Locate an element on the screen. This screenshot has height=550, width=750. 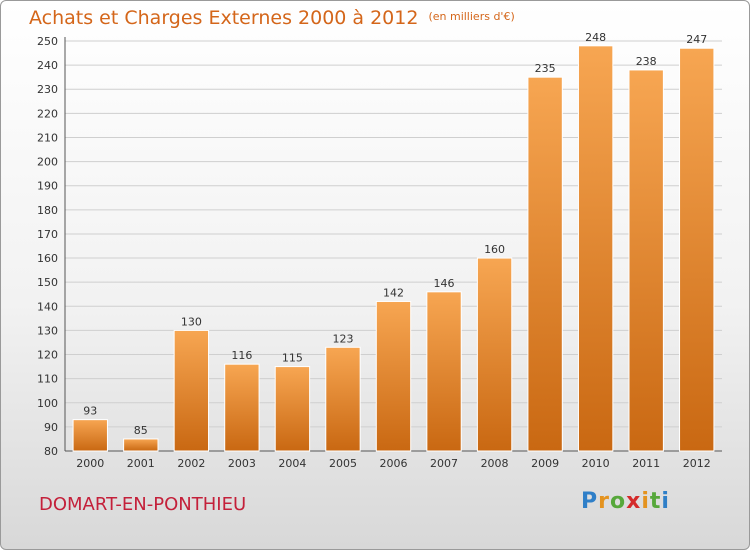
x-tick-label-2005: 2005 is located at coordinates (343, 463).